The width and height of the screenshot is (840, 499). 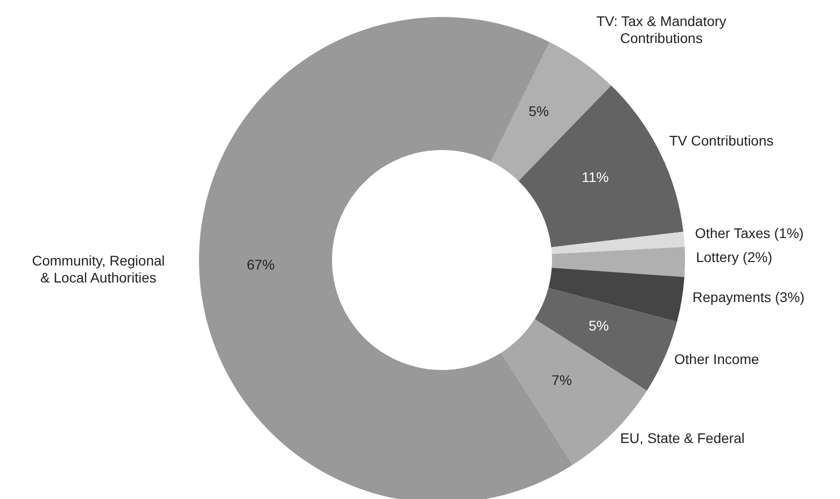 I want to click on slice-label: TV: Tax & Mandatory Contributions, so click(x=661, y=29).